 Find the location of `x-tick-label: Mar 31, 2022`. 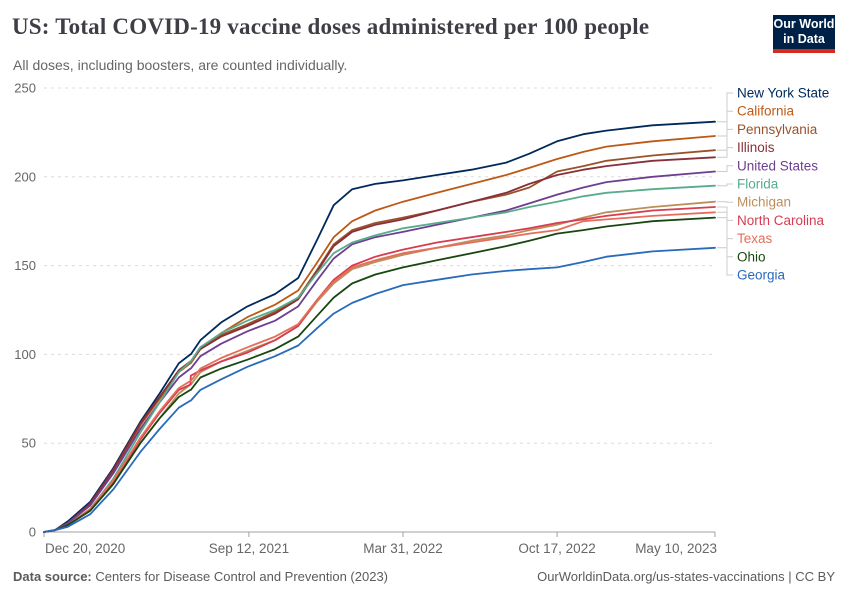

x-tick-label: Mar 31, 2022 is located at coordinates (403, 548).